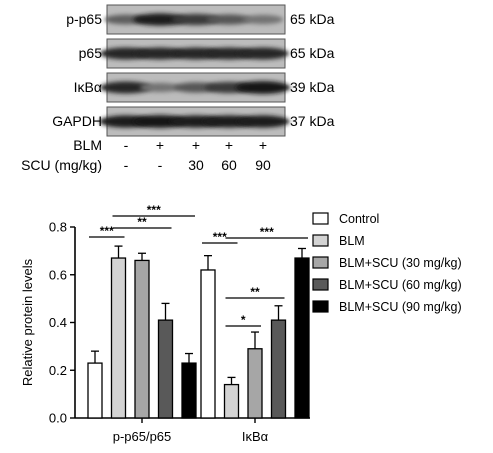 The width and height of the screenshot is (493, 453). What do you see at coordinates (229, 165) in the screenshot?
I see `treatment-value: 60` at bounding box center [229, 165].